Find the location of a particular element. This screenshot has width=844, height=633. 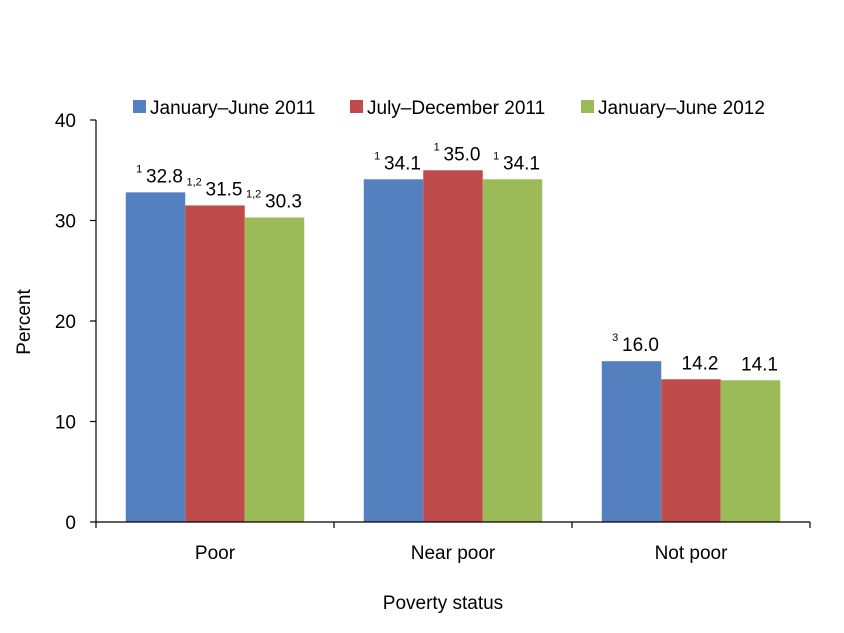

data-label-poor-series-2: 31.5 is located at coordinates (224, 189).